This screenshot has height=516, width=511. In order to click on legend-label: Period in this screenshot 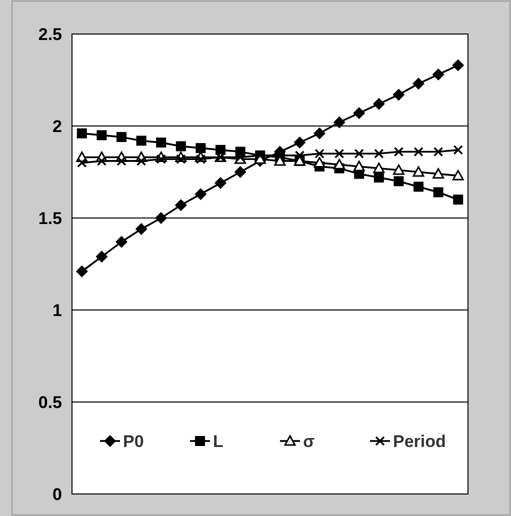, I will do `click(419, 441)`.